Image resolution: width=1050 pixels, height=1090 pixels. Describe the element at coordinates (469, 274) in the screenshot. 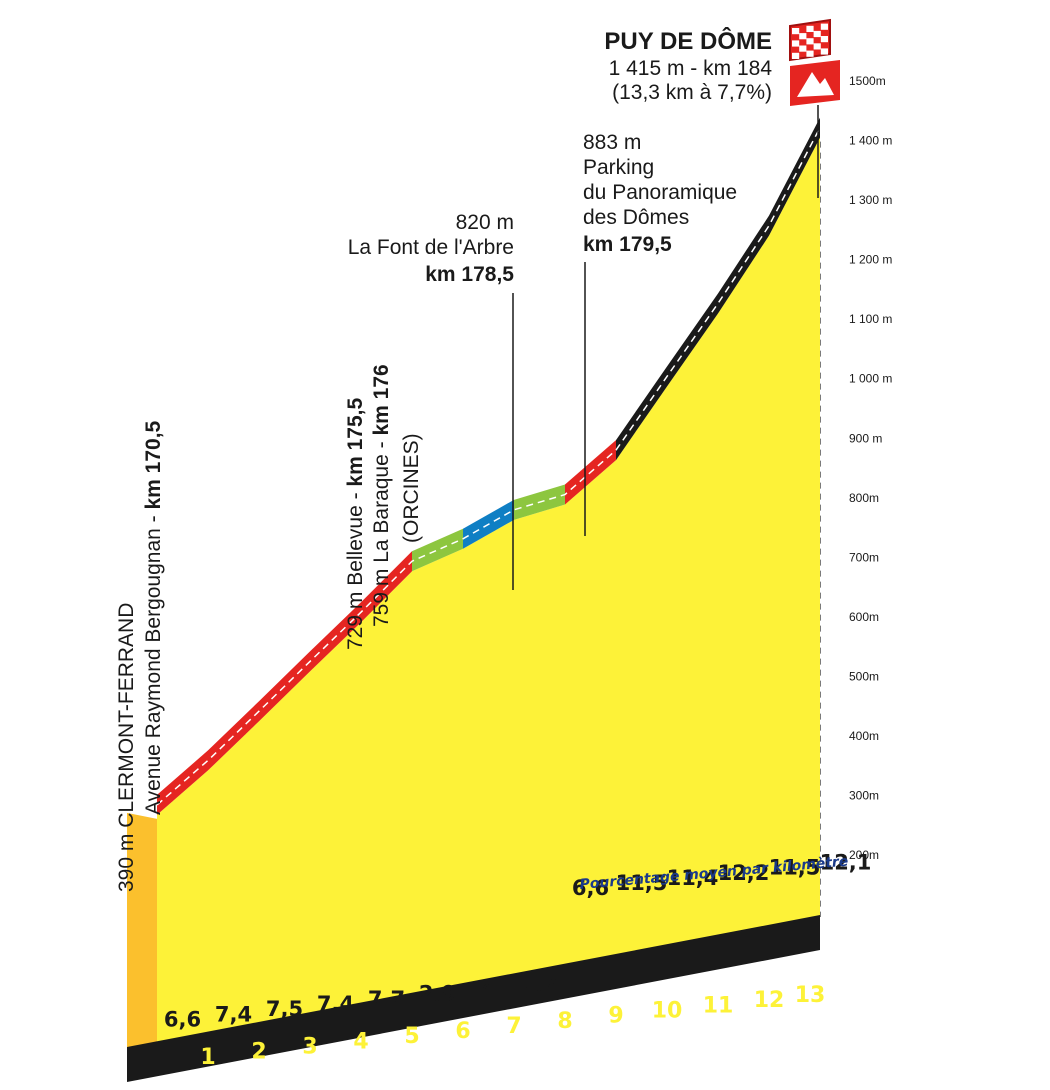

I see `font-km: km 178,5` at that location.